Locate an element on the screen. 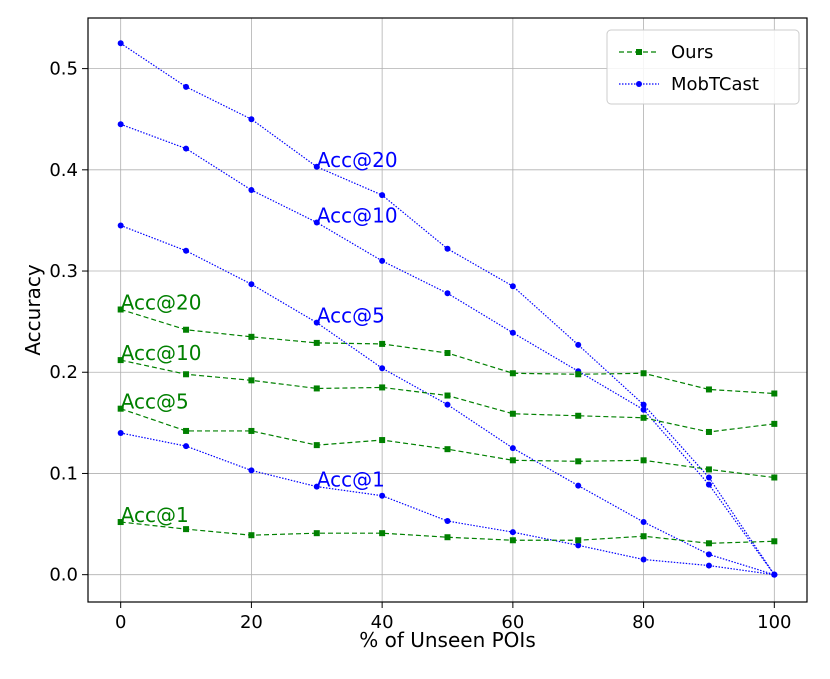 Image resolution: width=830 pixels, height=679 pixels. y-tick-label: 0.3 is located at coordinates (63, 271).